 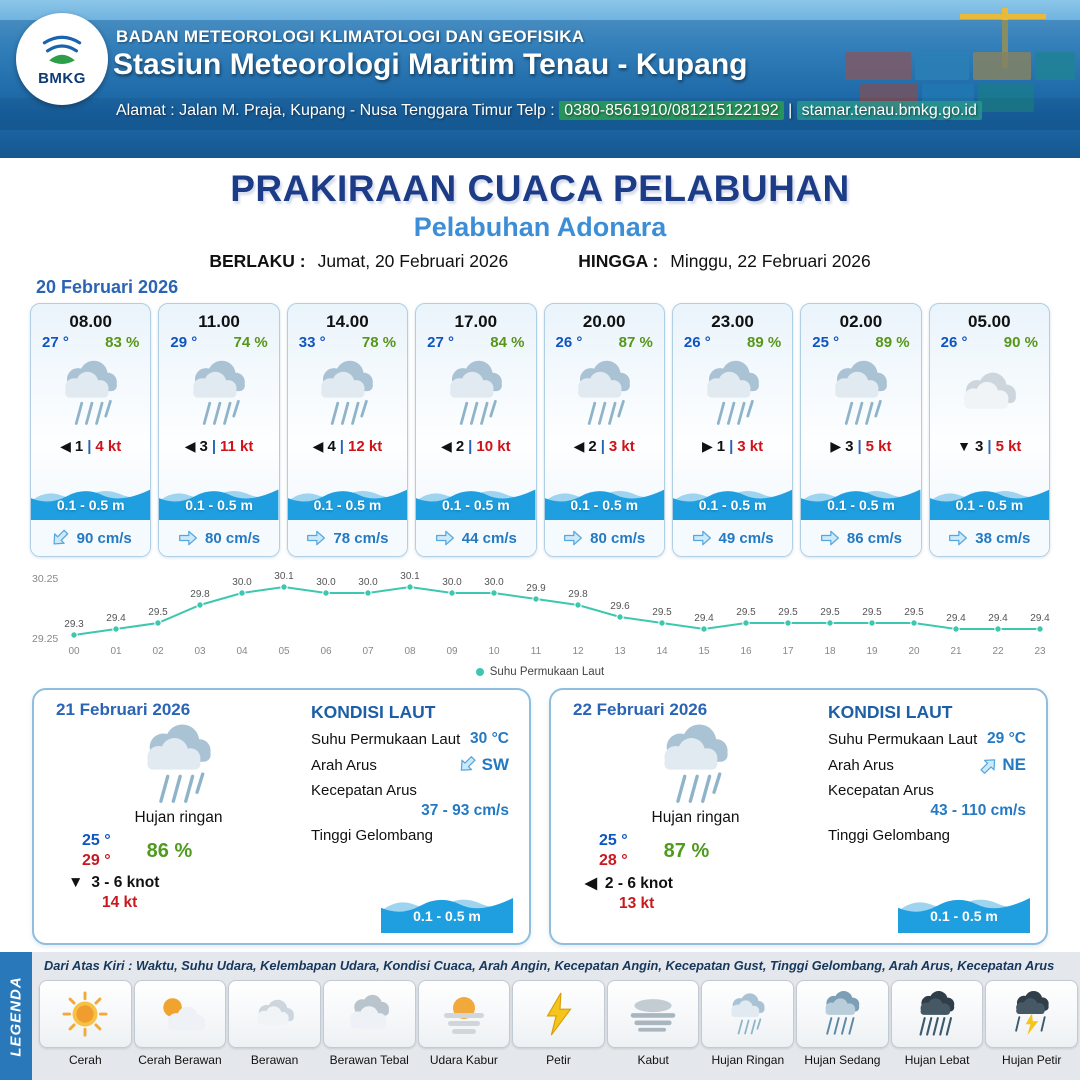 What do you see at coordinates (85, 1060) in the screenshot?
I see `legend-item-label: Cerah` at bounding box center [85, 1060].